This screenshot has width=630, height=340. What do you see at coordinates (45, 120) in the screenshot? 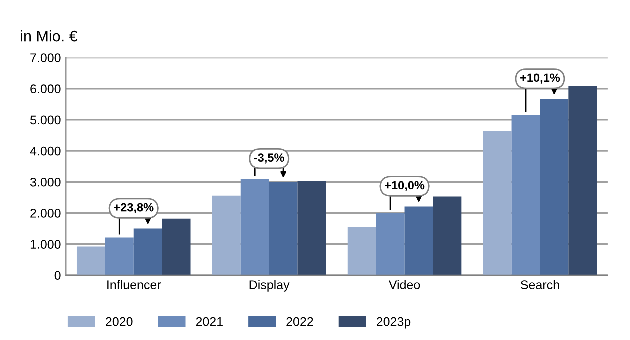
I see `y-tick-label: 5.000` at bounding box center [45, 120].